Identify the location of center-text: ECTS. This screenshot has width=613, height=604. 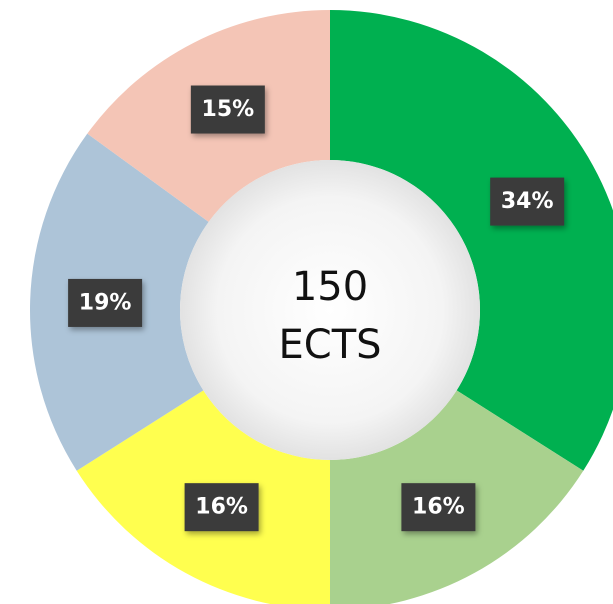
(329, 345).